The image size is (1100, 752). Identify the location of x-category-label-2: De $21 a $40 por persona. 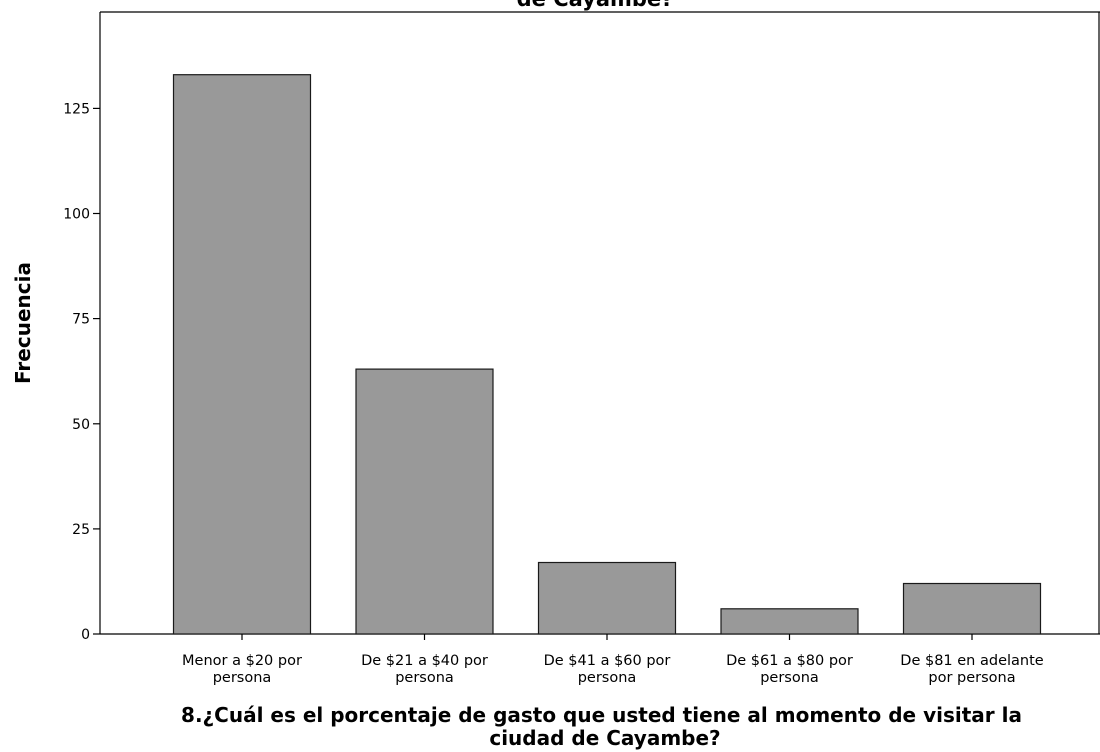
(424, 669).